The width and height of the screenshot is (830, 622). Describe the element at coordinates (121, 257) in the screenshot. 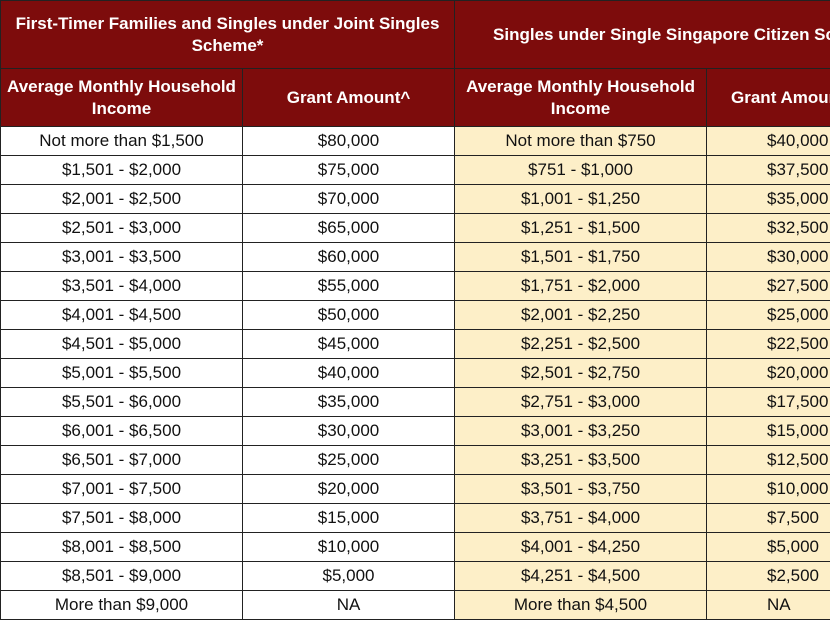

I see `income-cell: $3,001 - $3,500` at that location.